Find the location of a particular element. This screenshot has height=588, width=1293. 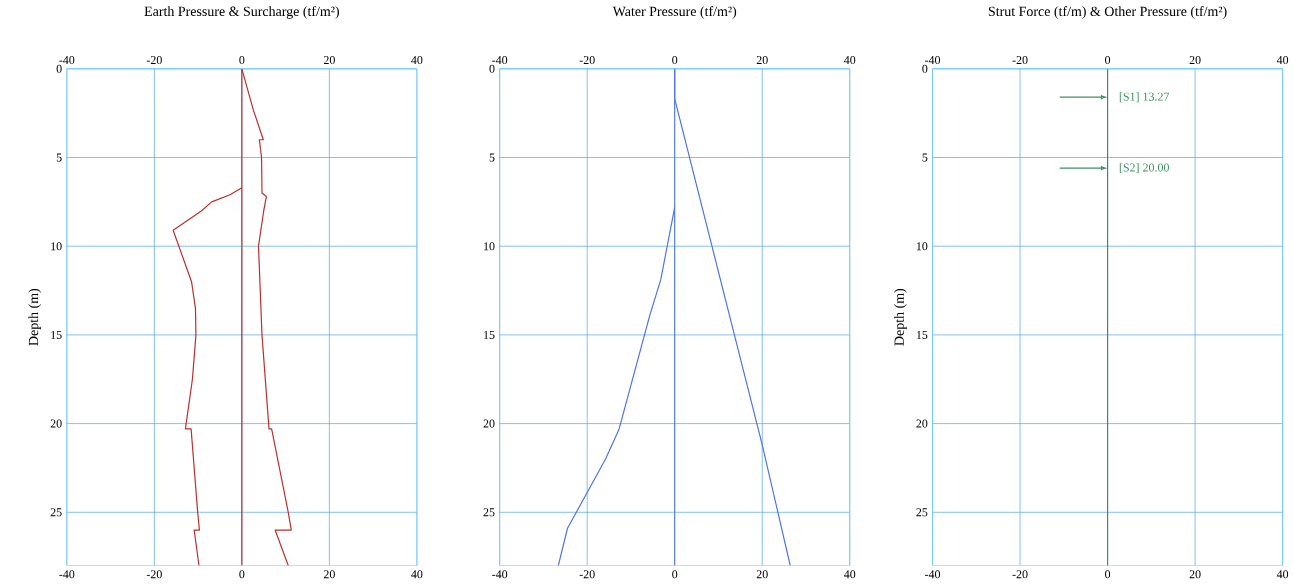

annotation: [S1] 13.27 is located at coordinates (1144, 97).